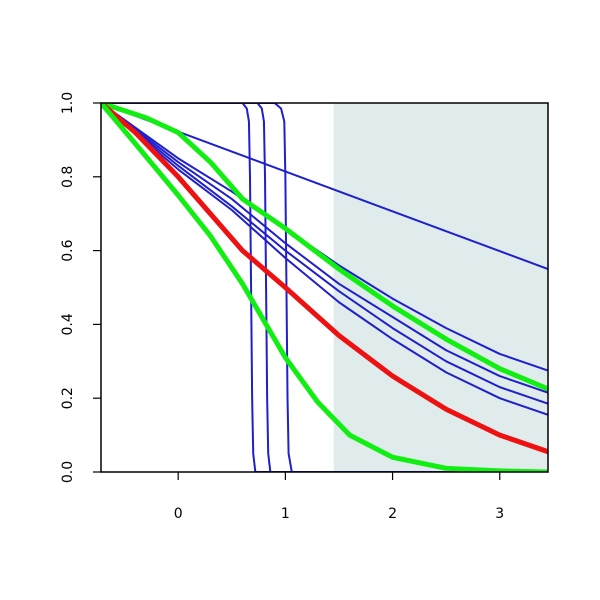  I want to click on x-tick-label: 1, so click(285, 514).